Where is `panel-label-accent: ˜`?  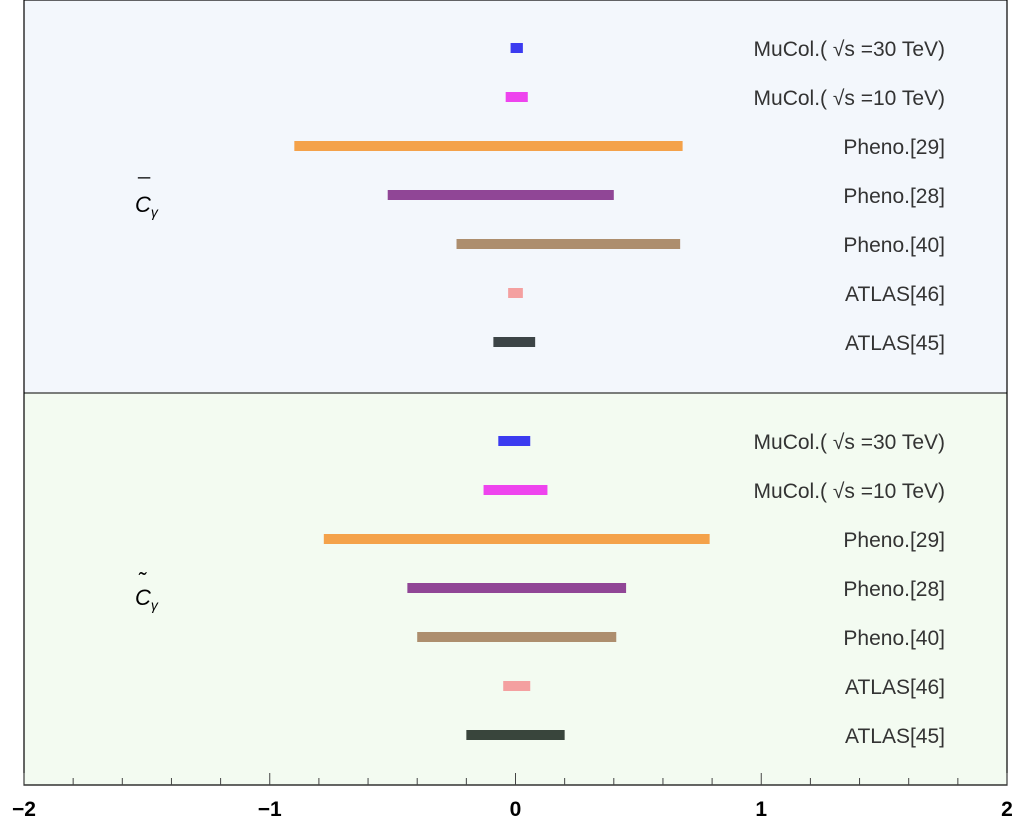 panel-label-accent: ˜ is located at coordinates (142, 580).